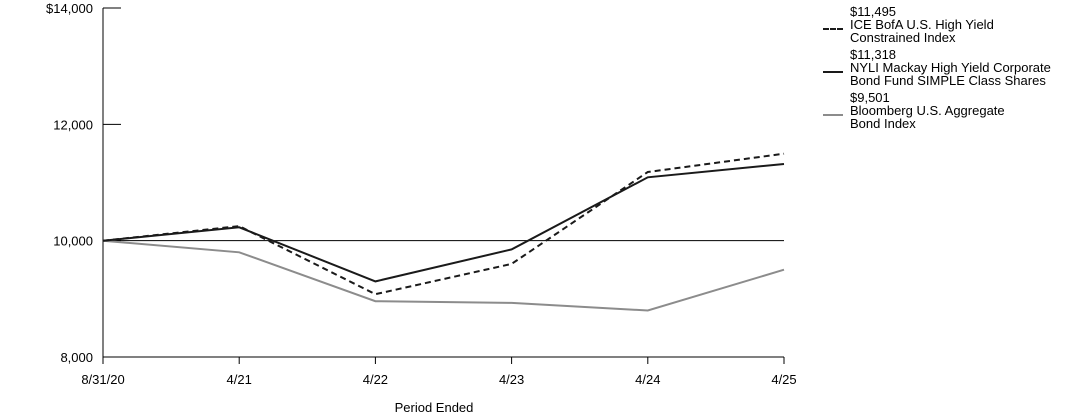 This screenshot has height=417, width=1092. What do you see at coordinates (833, 29) in the screenshot?
I see `legend-swatch-dashed` at bounding box center [833, 29].